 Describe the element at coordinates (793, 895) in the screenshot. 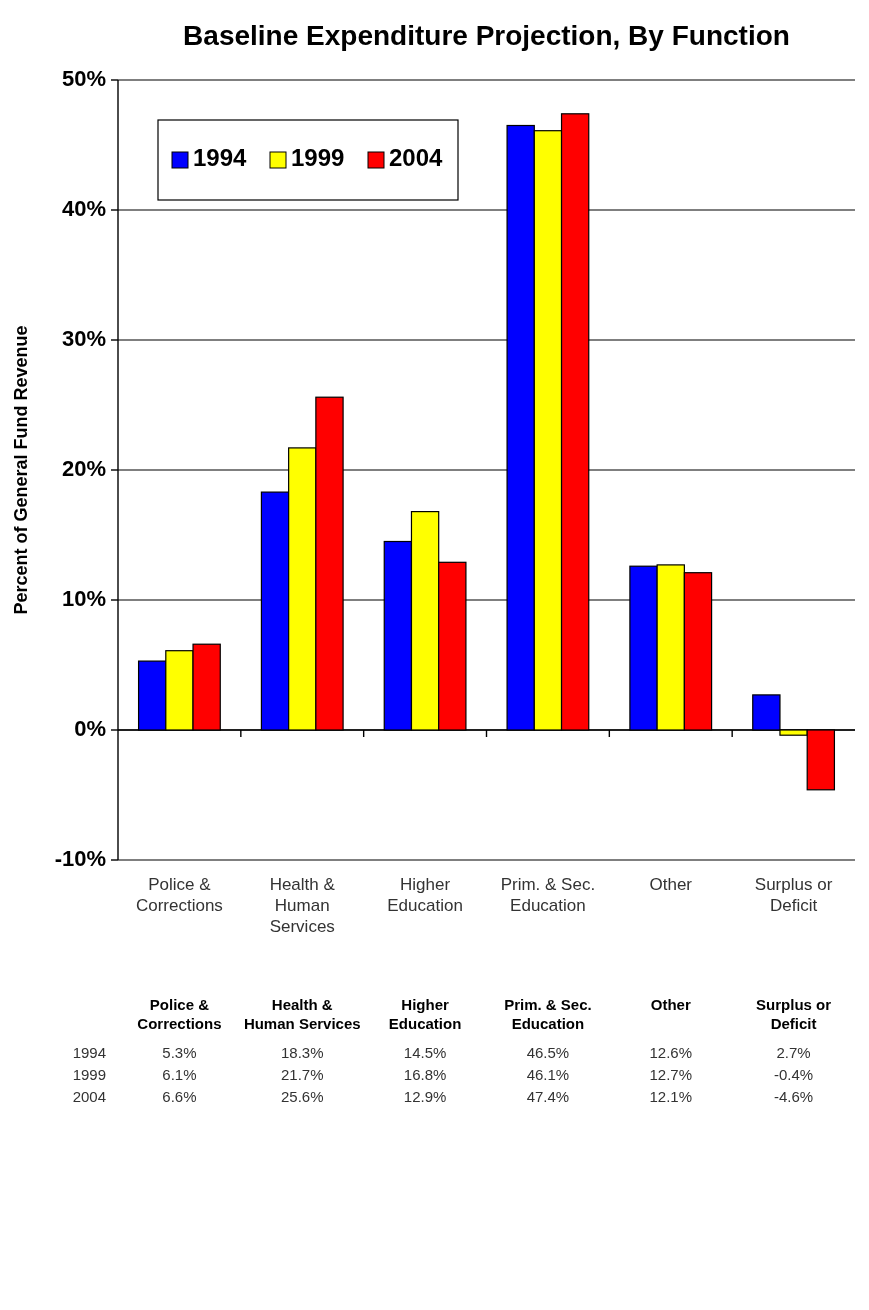

I see `x-tick-label: Surplus or Deficit` at that location.